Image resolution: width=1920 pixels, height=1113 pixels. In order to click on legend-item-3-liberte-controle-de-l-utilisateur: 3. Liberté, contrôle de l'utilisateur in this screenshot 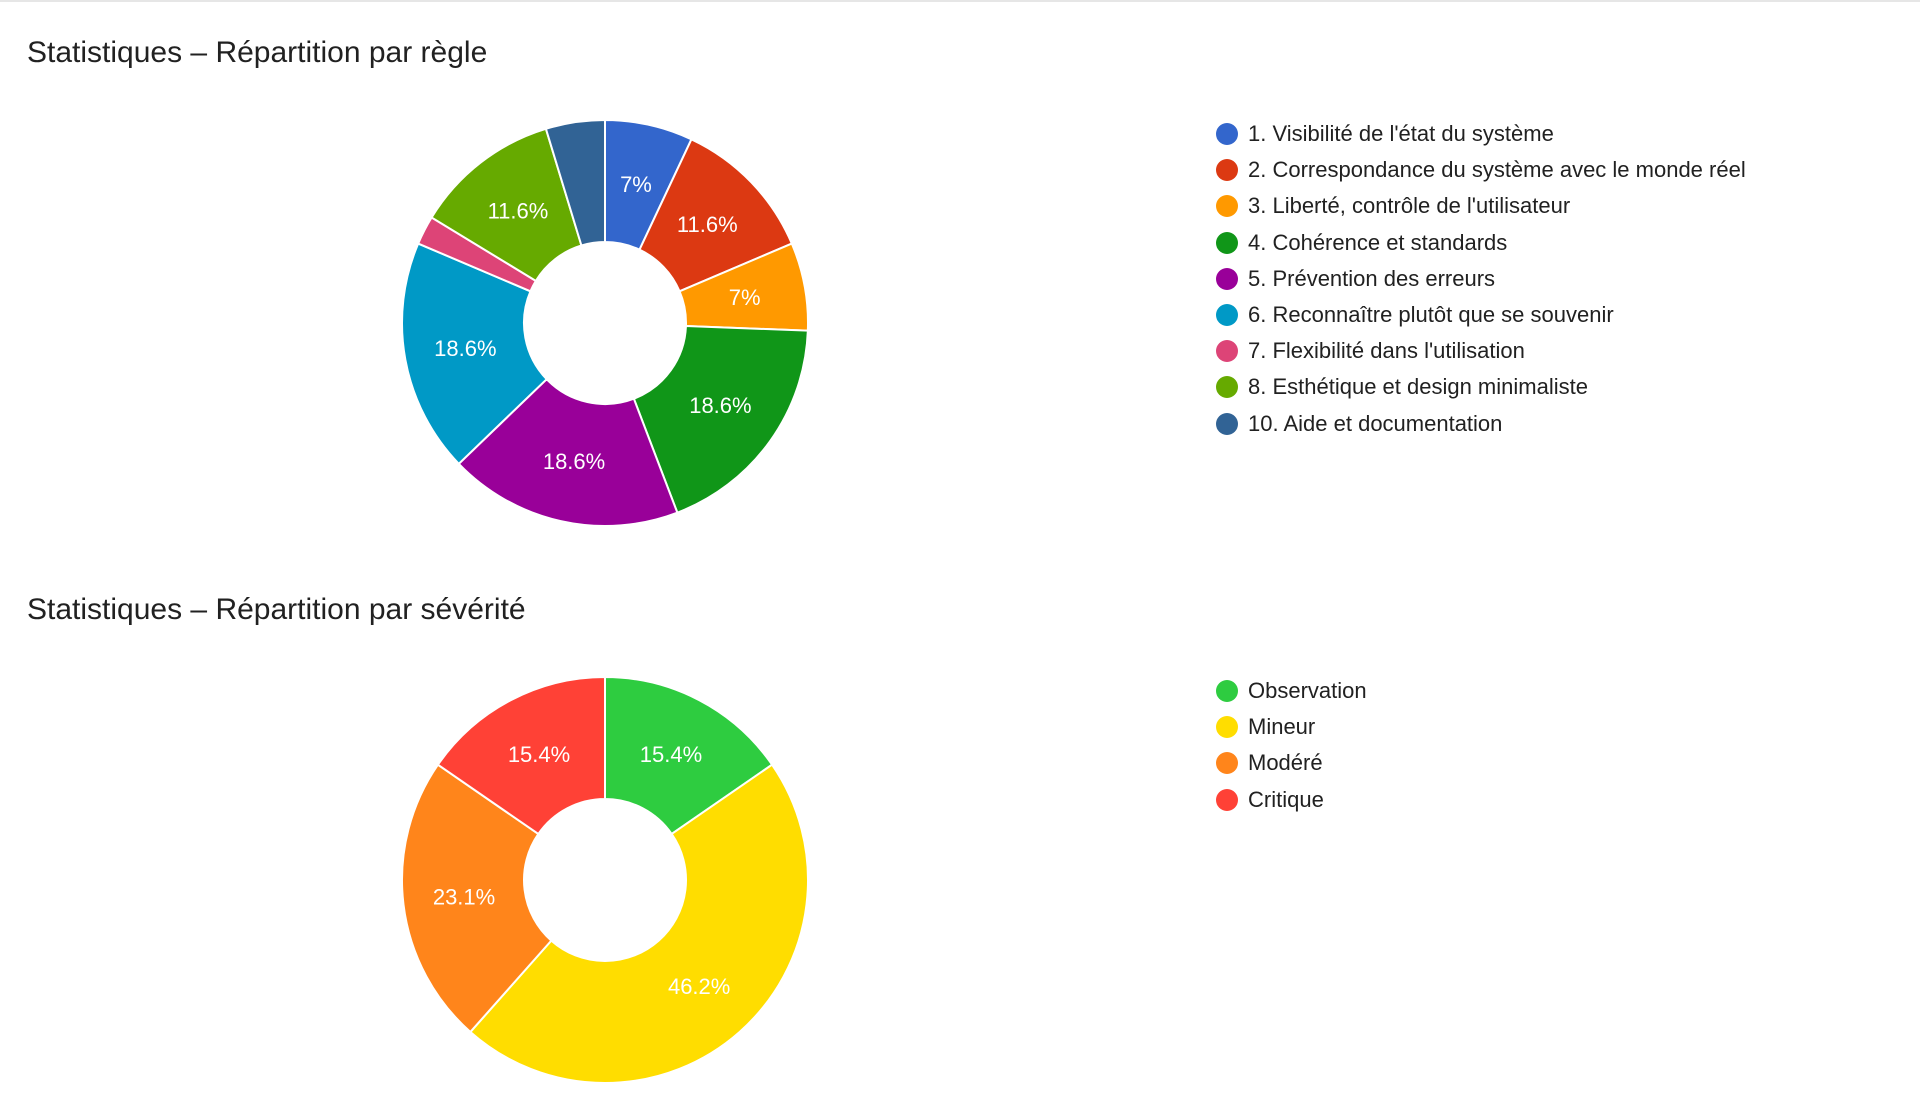, I will do `click(1481, 206)`.